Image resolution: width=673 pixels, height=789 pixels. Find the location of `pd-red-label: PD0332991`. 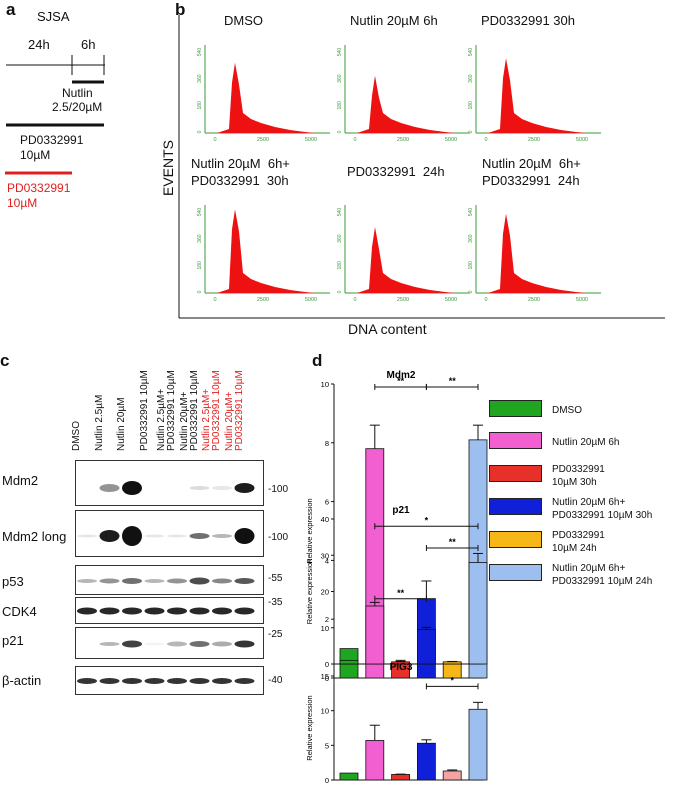

pd-red-label: PD0332991 is located at coordinates (39, 188).